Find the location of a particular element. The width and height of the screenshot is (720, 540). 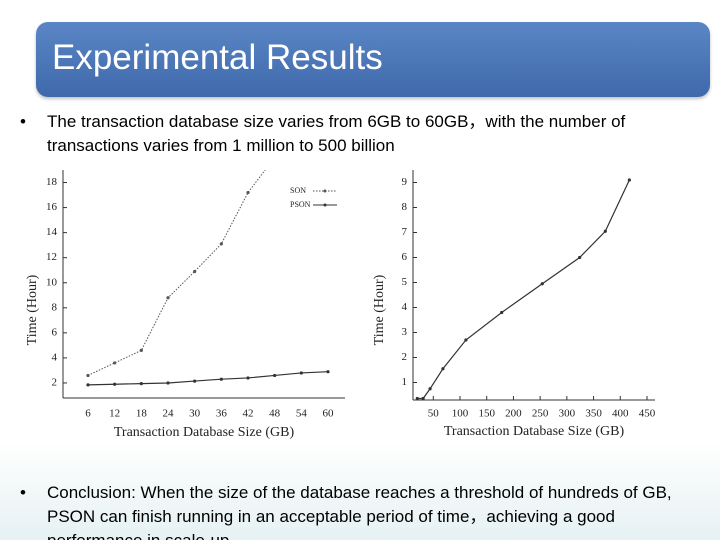

x-tick-label: 6 is located at coordinates (88, 414).